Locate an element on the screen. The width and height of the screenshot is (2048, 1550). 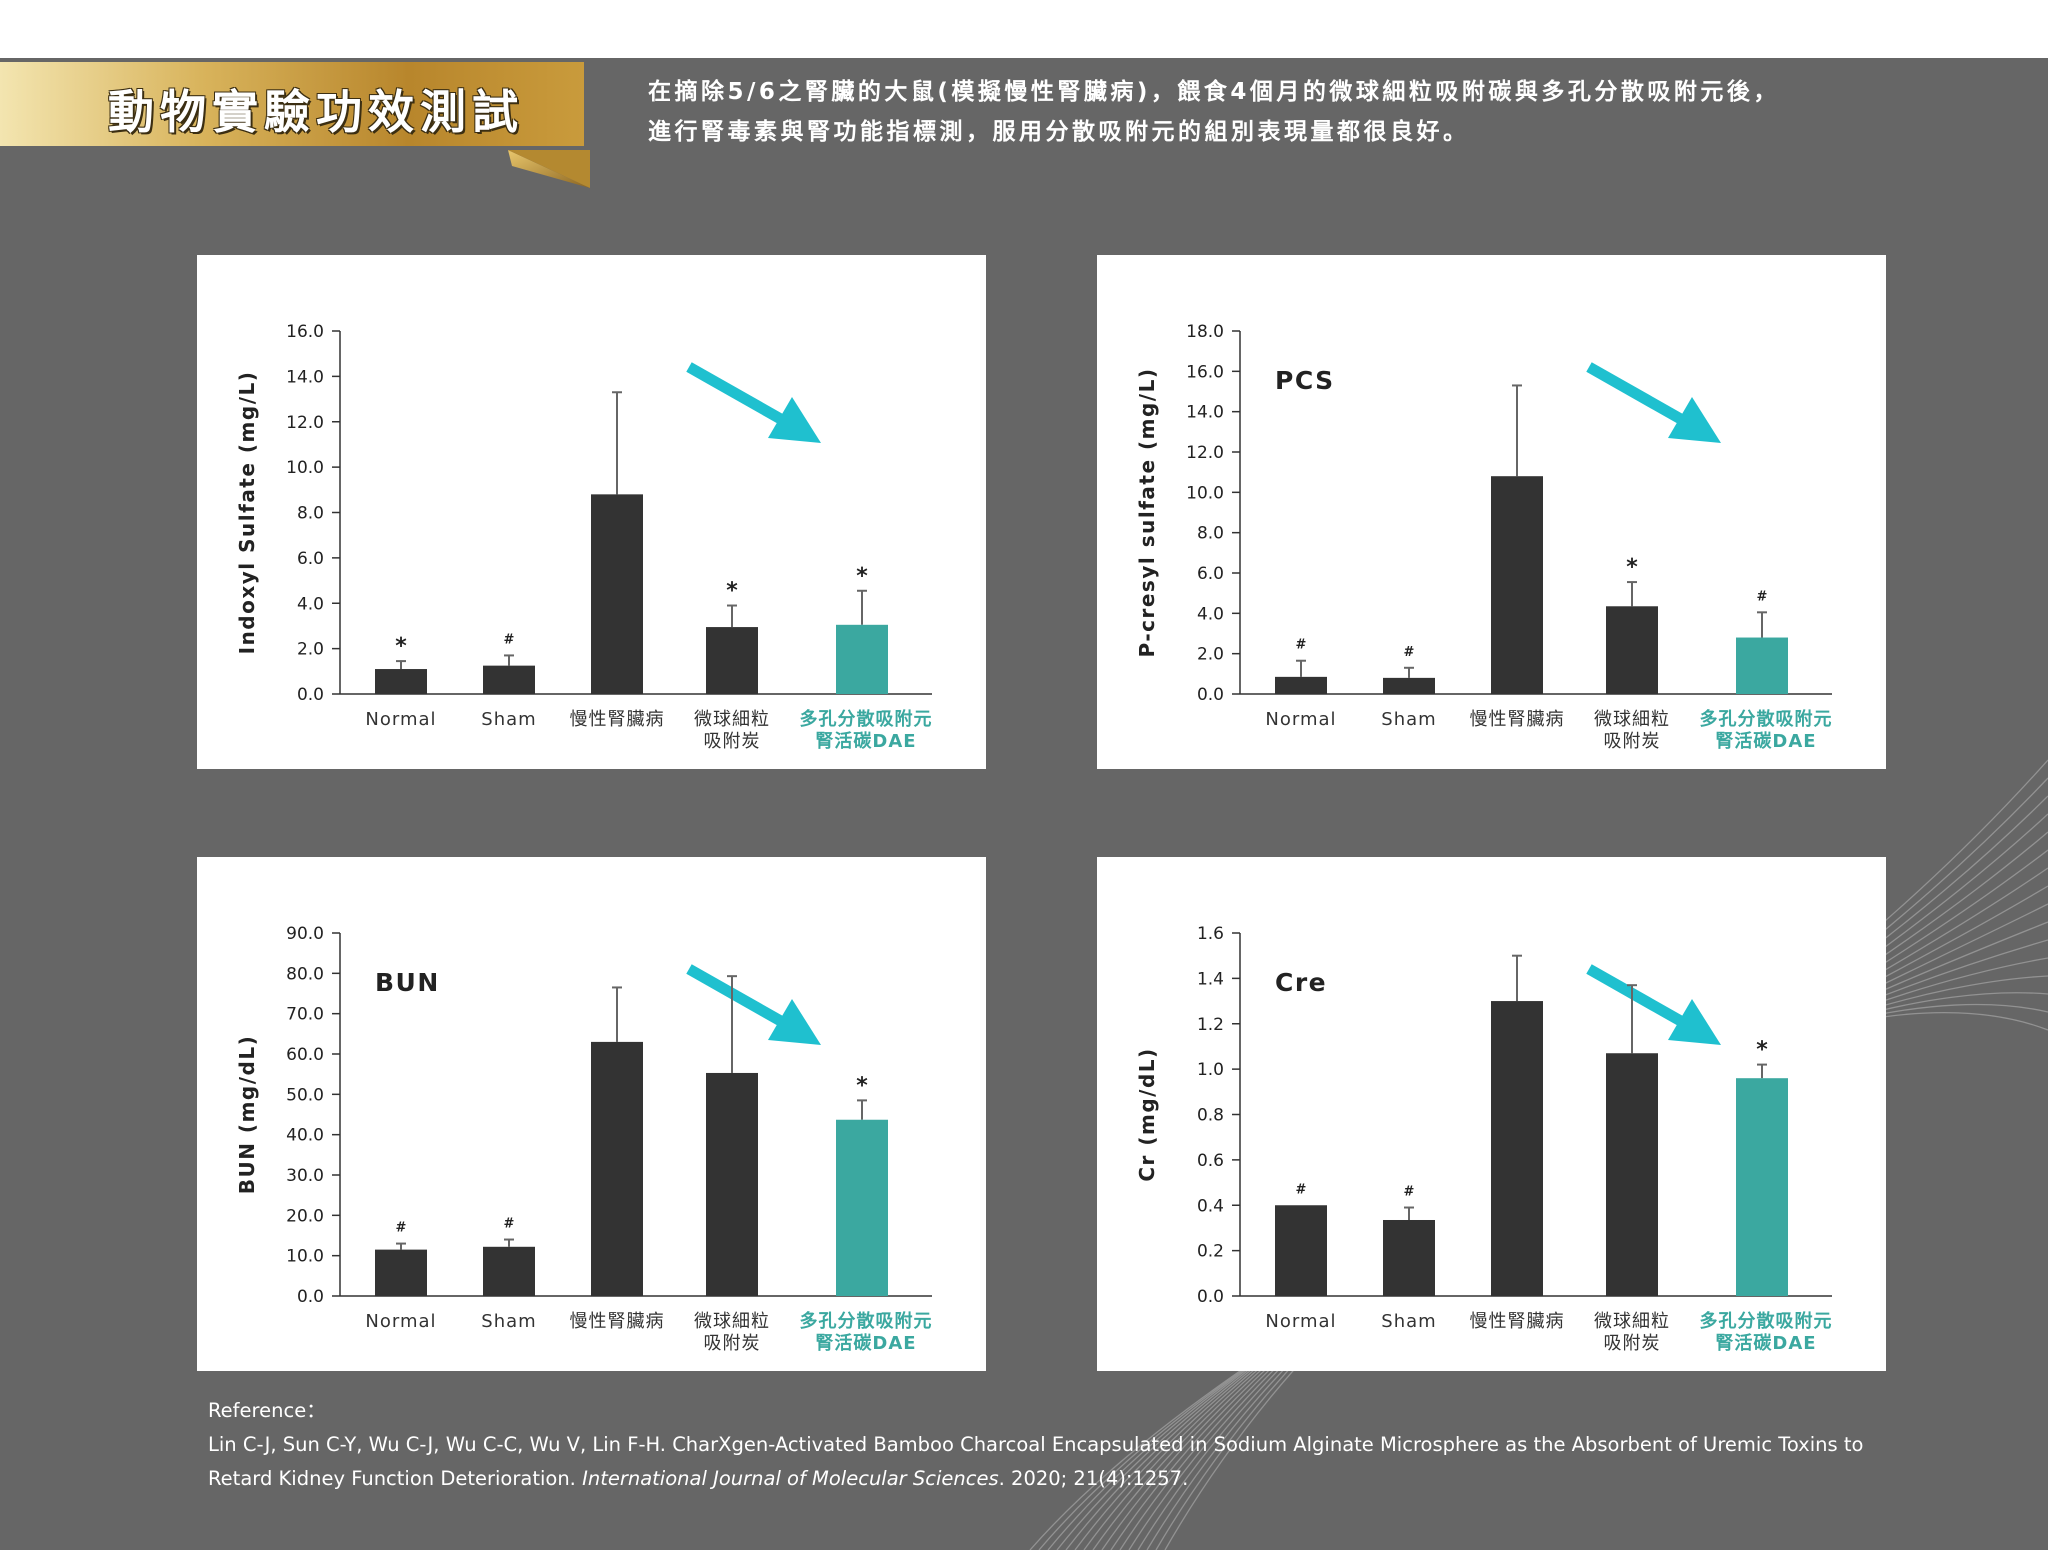
title-banner is located at coordinates (295, 125).